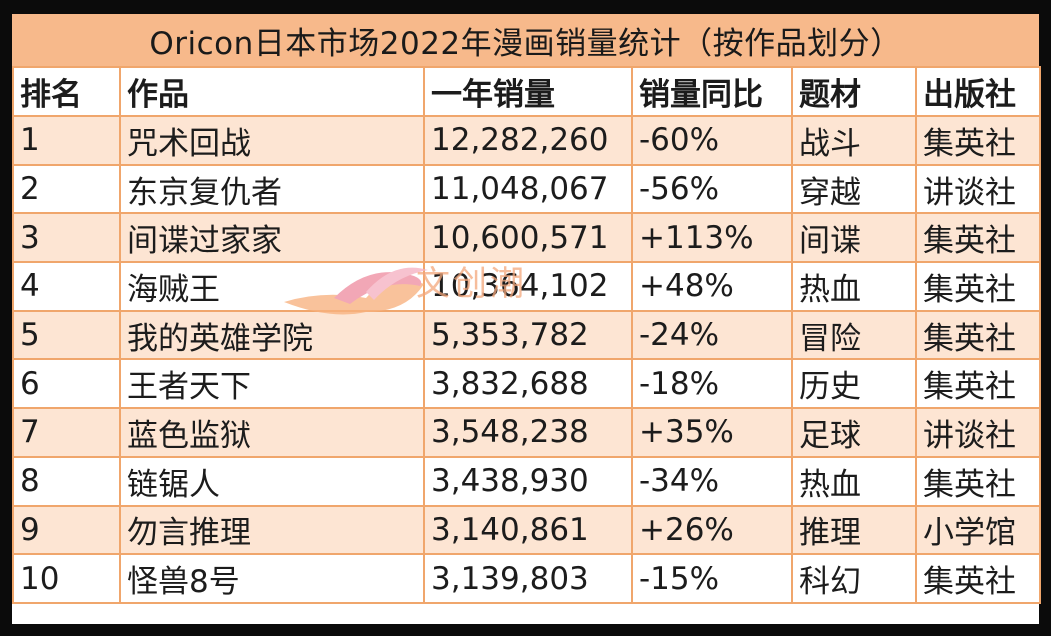  Describe the element at coordinates (525, 40) in the screenshot. I see `table-title: Oricon日本市场2022年漫画销量统计（按作品划分）` at that location.